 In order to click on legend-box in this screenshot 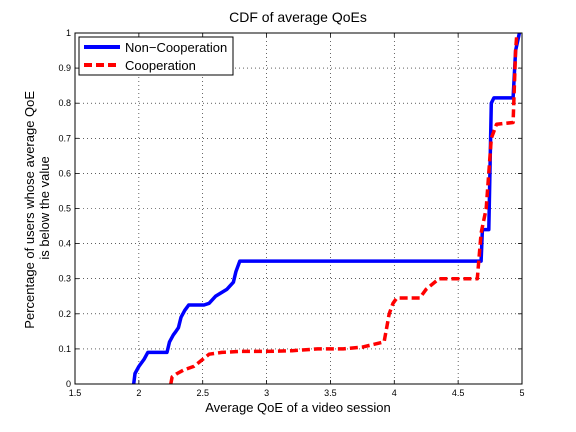, I will do `click(156, 56)`.